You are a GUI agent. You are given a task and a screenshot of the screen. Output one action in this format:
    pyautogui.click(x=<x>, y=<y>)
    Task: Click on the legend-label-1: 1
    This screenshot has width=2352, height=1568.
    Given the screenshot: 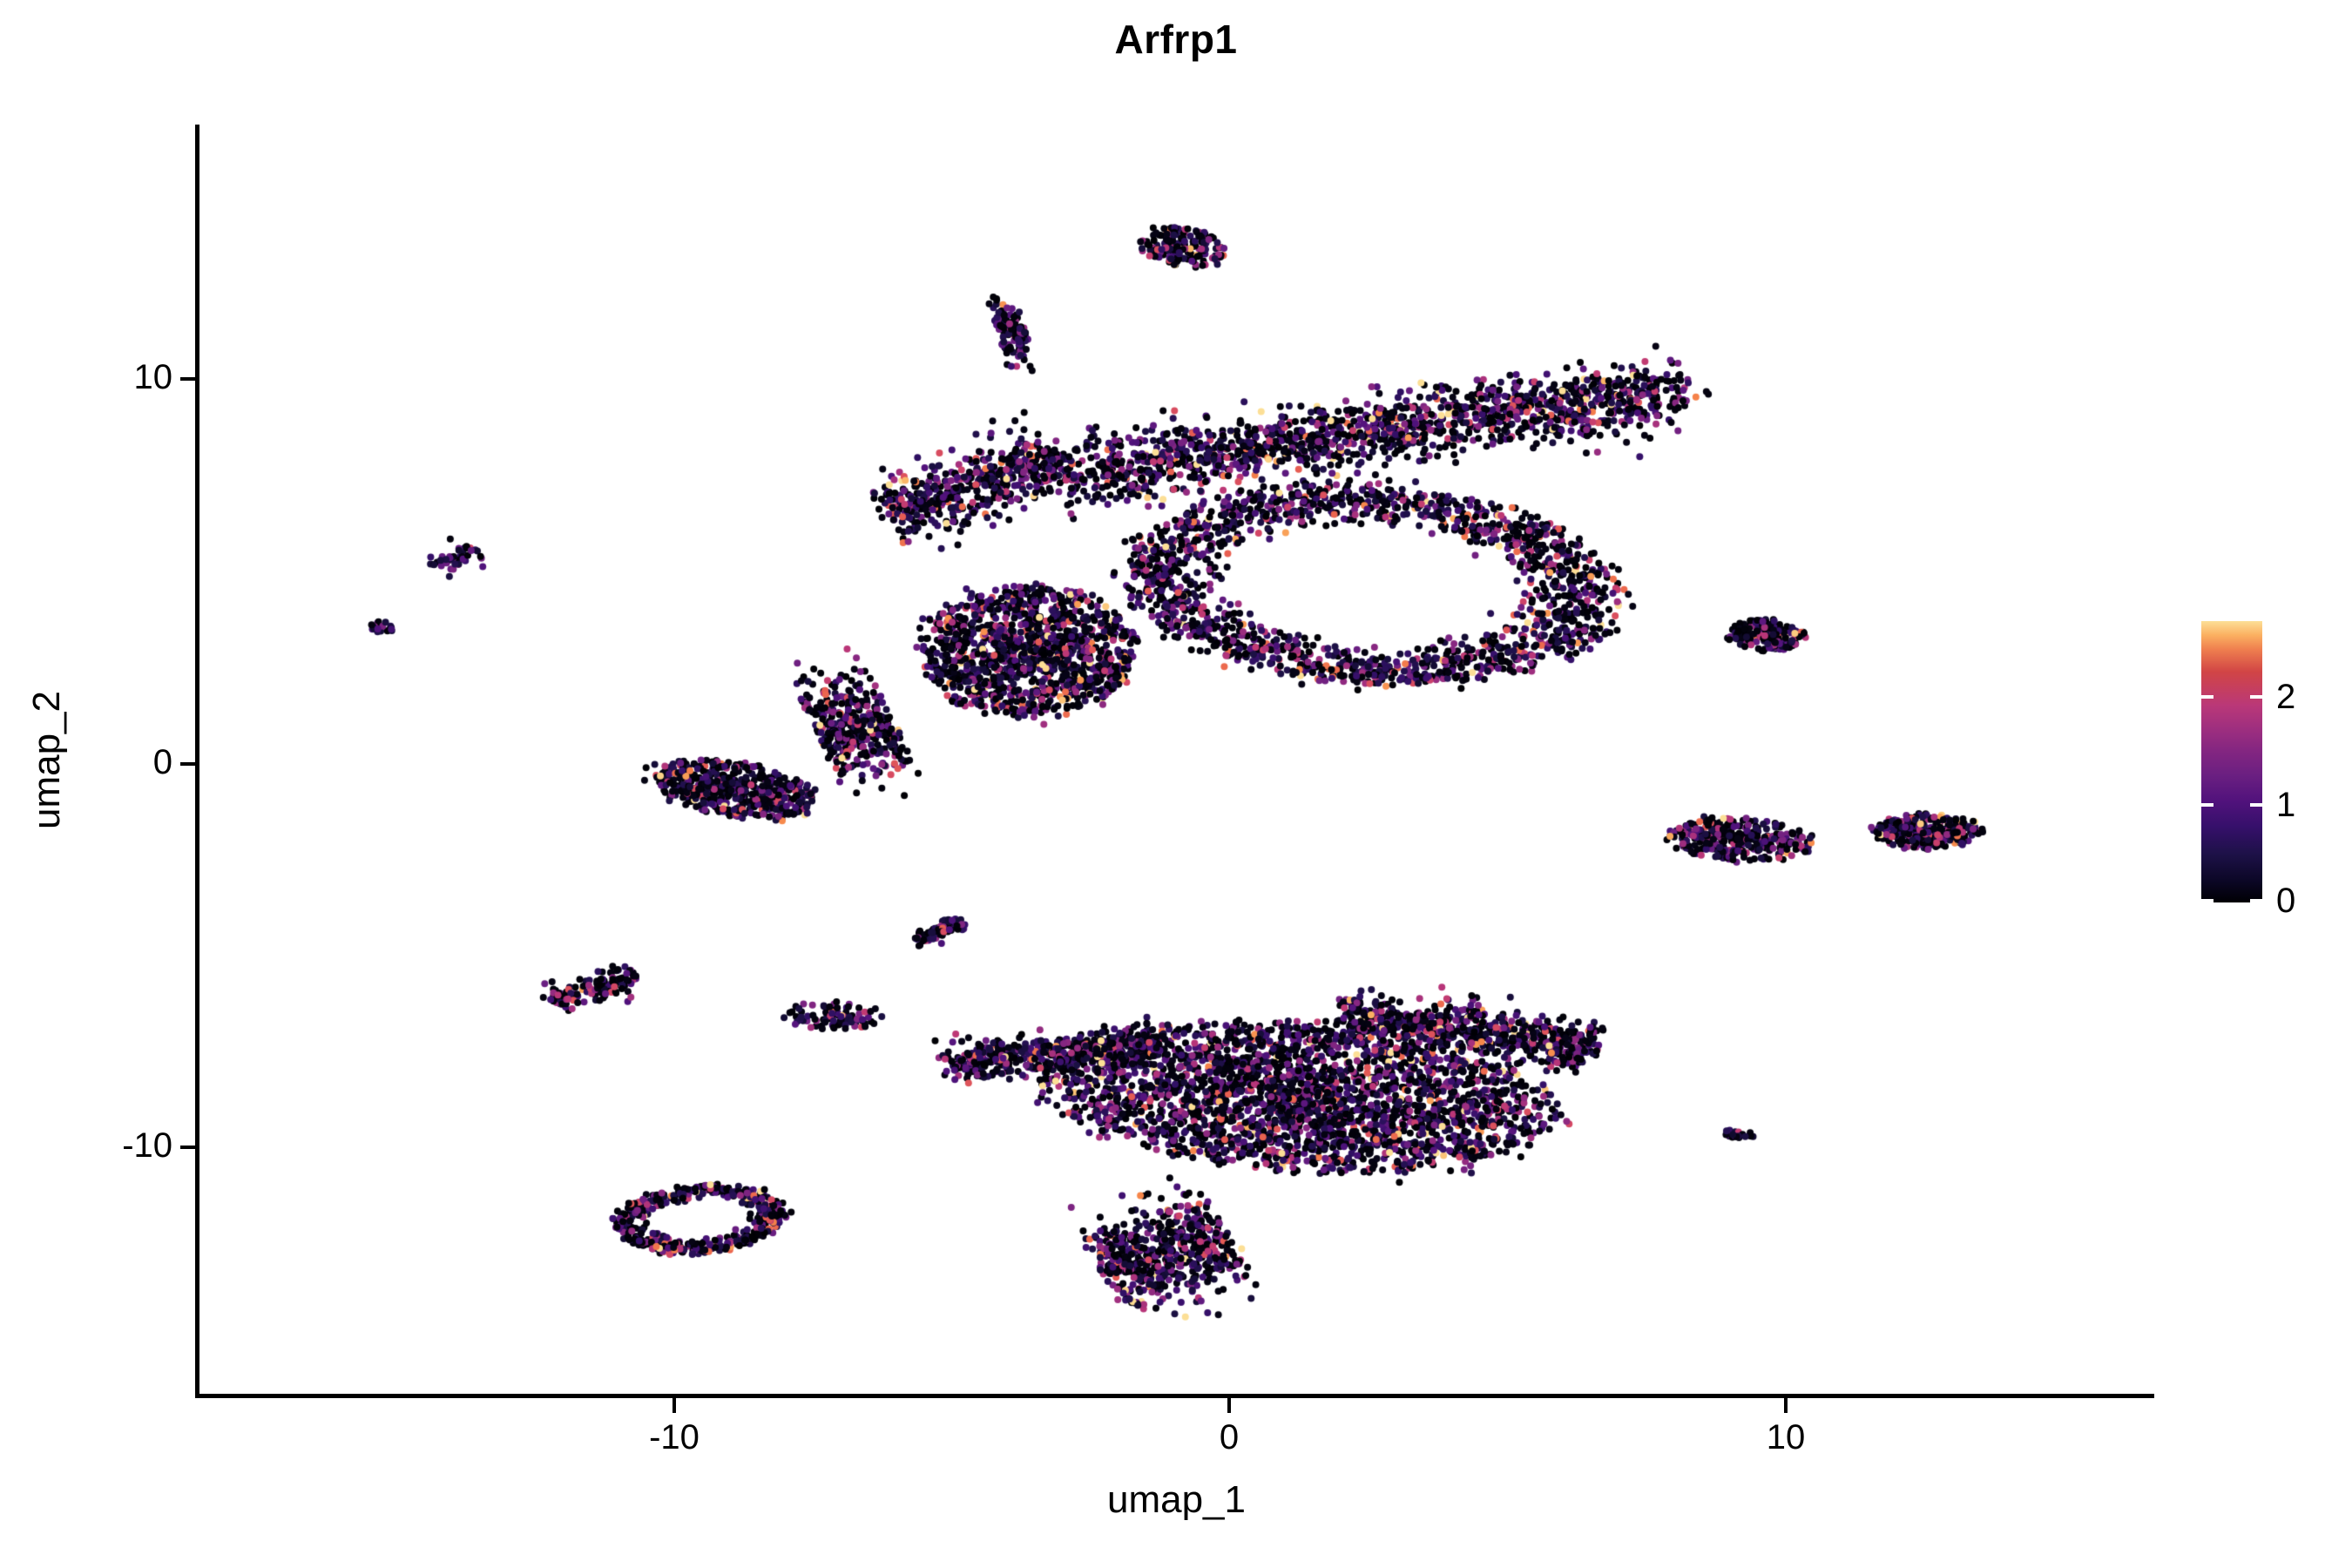 What is the action you would take?
    pyautogui.click(x=2286, y=805)
    